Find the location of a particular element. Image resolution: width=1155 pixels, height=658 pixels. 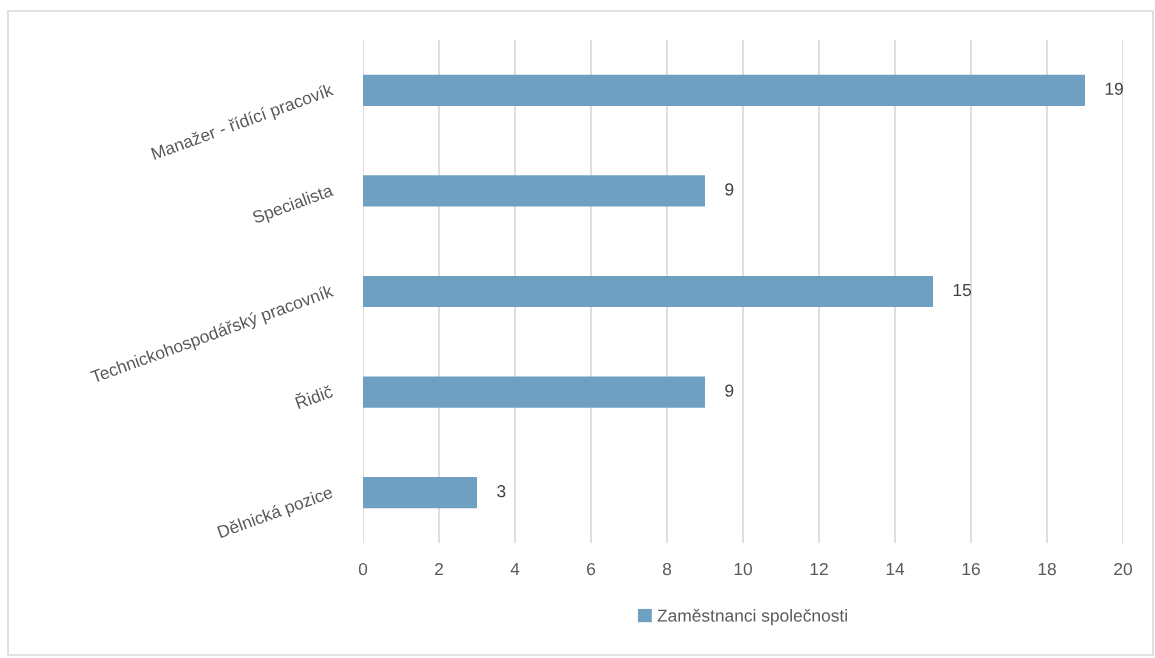

x-tick-label: 0 is located at coordinates (363, 569).